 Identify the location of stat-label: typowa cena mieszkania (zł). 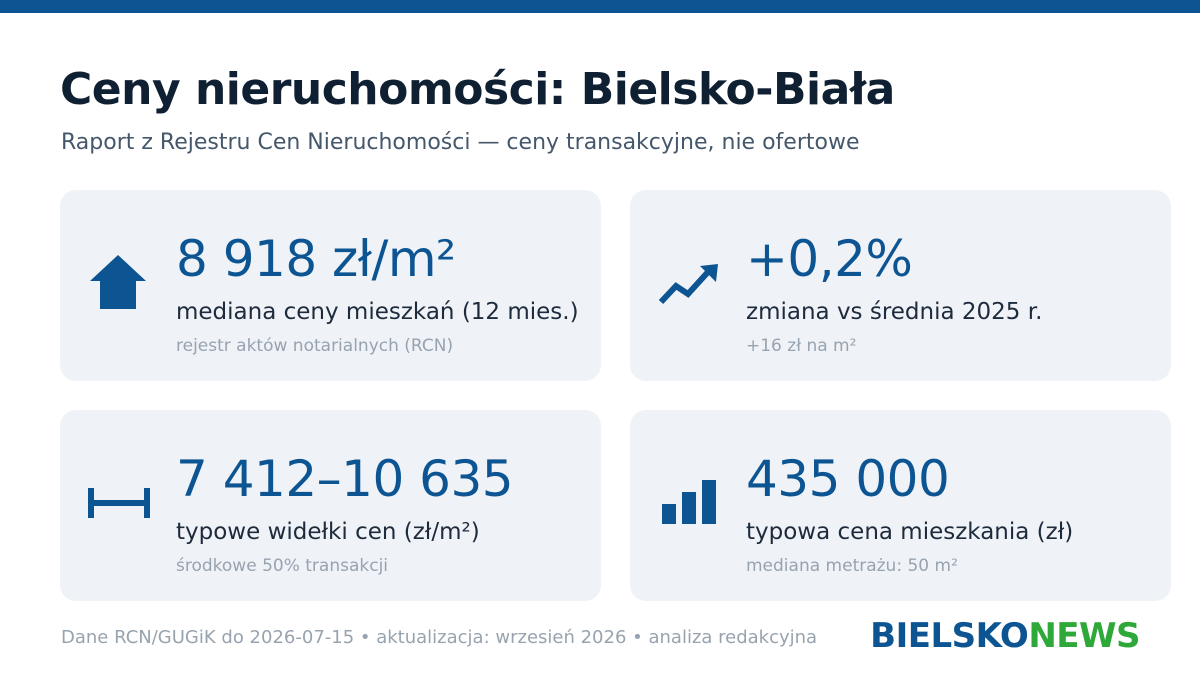
(909, 532).